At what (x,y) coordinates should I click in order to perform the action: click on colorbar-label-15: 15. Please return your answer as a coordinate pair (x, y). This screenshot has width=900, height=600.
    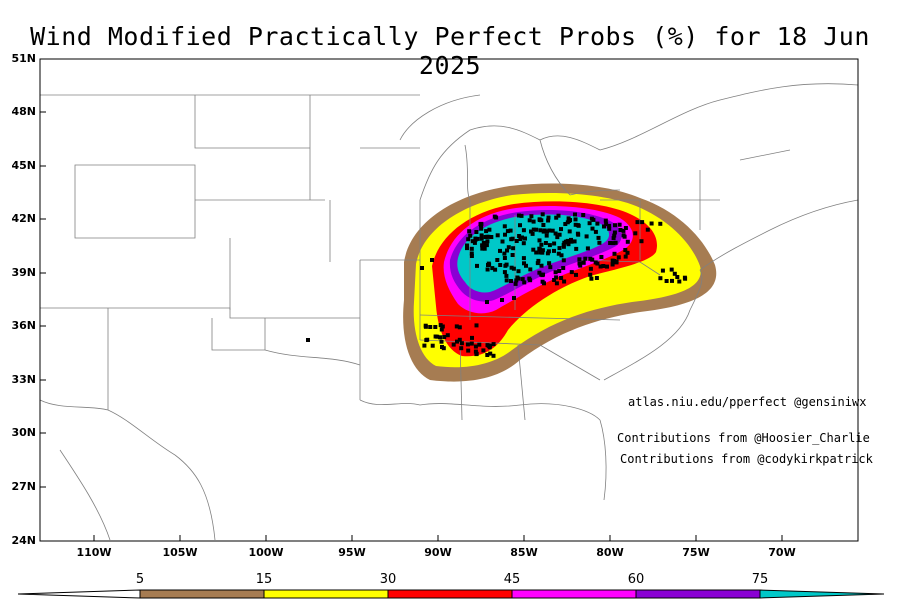
    Looking at the image, I should click on (264, 579).